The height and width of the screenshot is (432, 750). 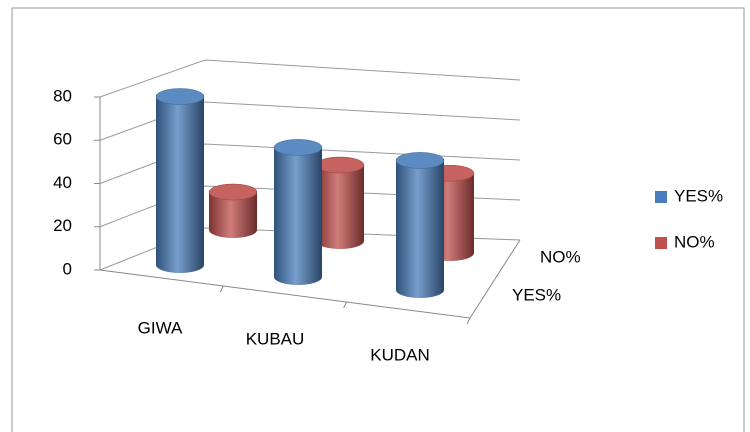 What do you see at coordinates (694, 241) in the screenshot?
I see `legend-label: NO%` at bounding box center [694, 241].